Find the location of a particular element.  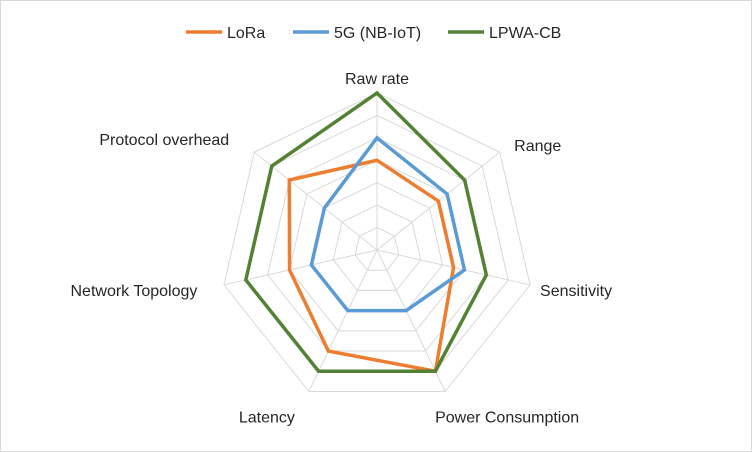

legend-item: 5G (NB-IoT) is located at coordinates (357, 33).